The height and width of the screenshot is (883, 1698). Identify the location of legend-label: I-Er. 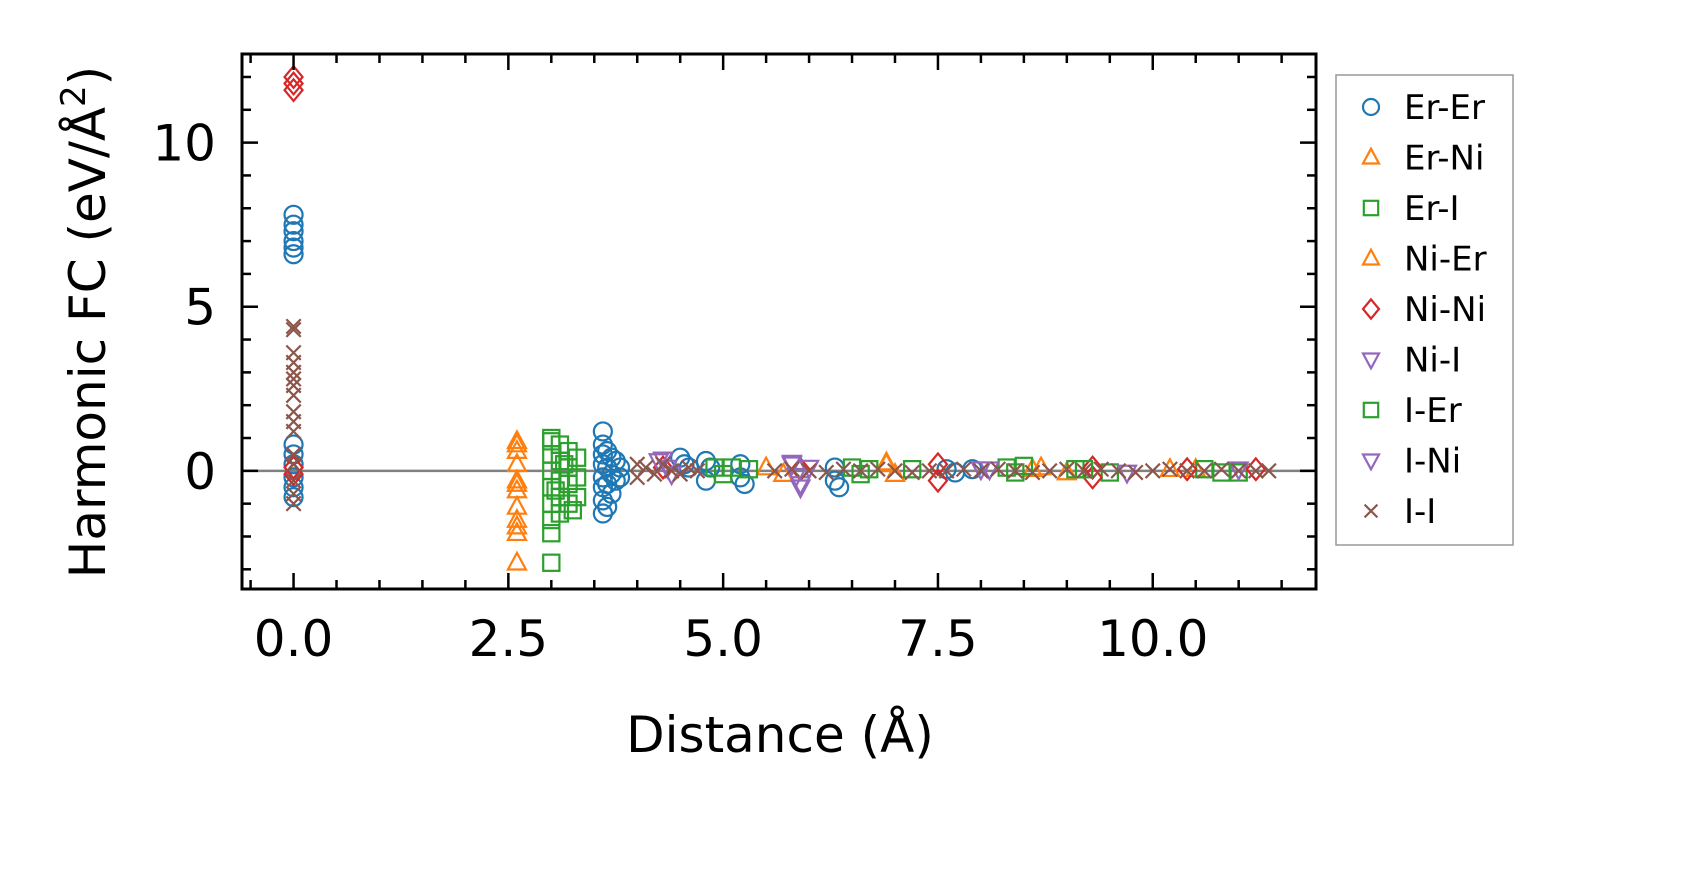
(1433, 411).